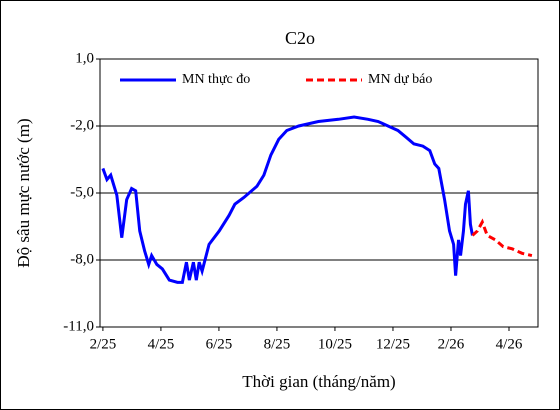  I want to click on y-tick-label: 1,0, so click(84, 58).